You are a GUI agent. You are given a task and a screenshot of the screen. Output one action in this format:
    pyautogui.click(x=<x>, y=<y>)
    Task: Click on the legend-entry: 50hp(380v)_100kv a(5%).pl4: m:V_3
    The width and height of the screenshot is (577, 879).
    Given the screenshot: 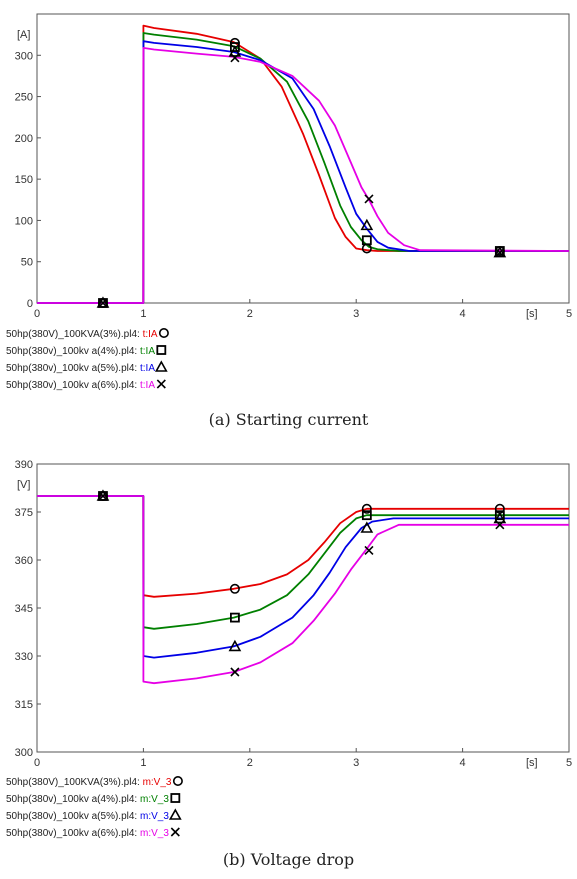 What is the action you would take?
    pyautogui.click(x=87, y=816)
    